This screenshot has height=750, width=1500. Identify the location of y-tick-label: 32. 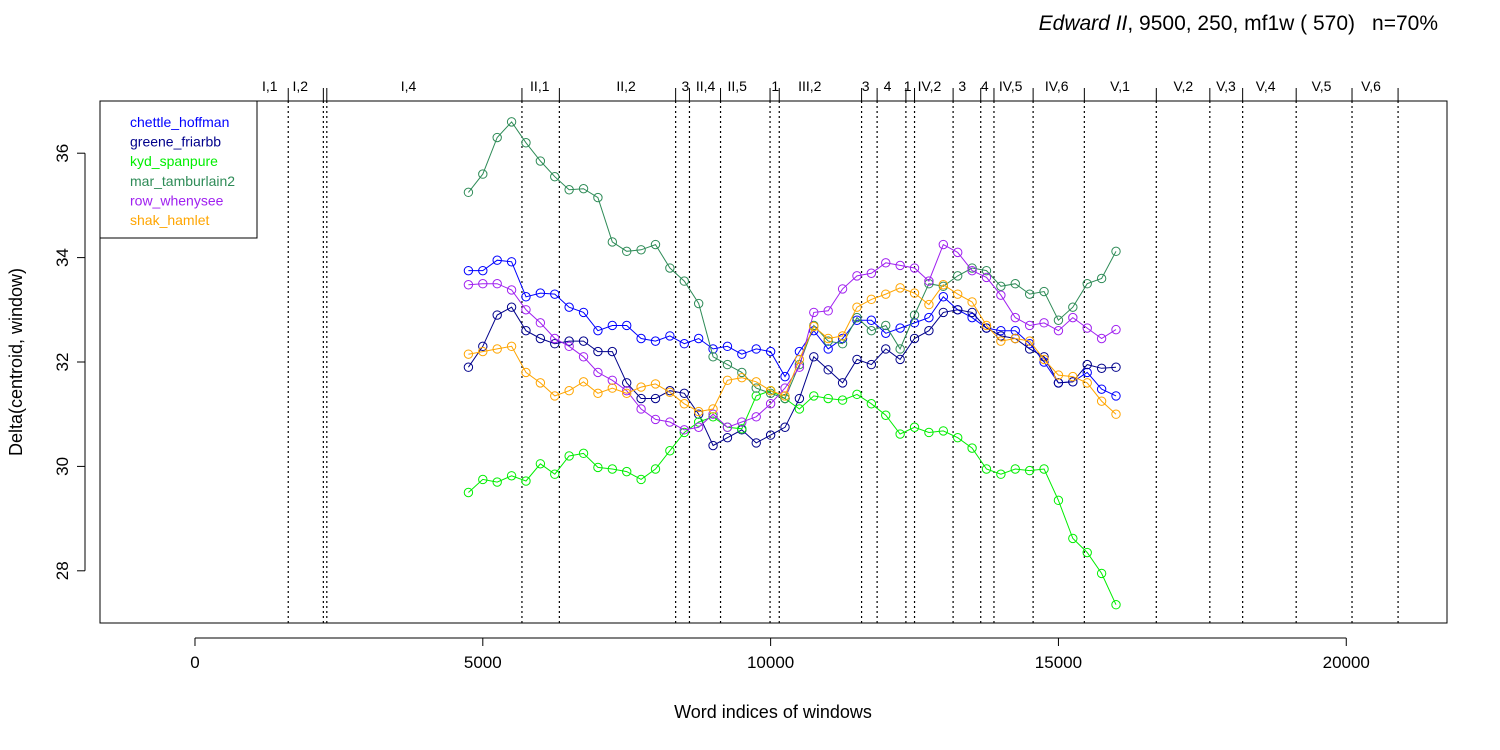
(62, 362).